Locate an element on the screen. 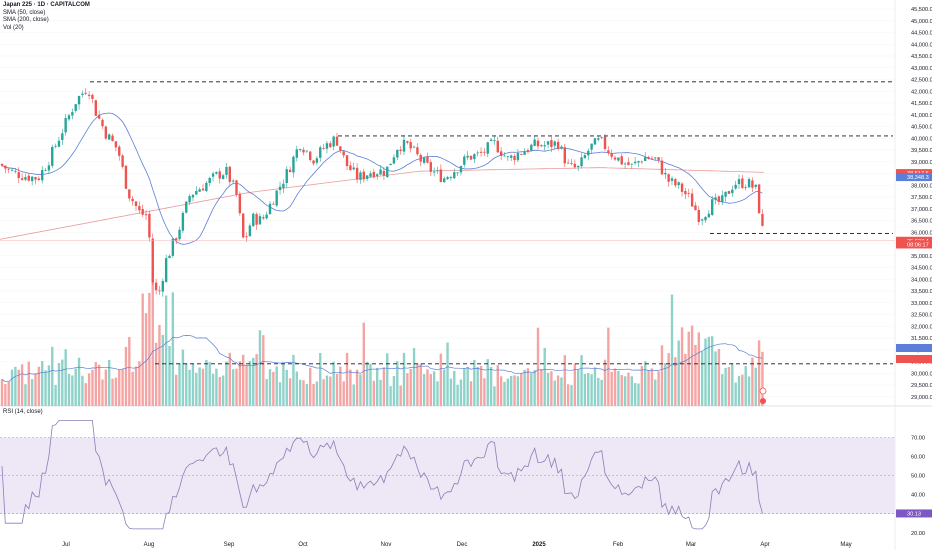  price-tick-label: 33,000.0 is located at coordinates (921, 304).